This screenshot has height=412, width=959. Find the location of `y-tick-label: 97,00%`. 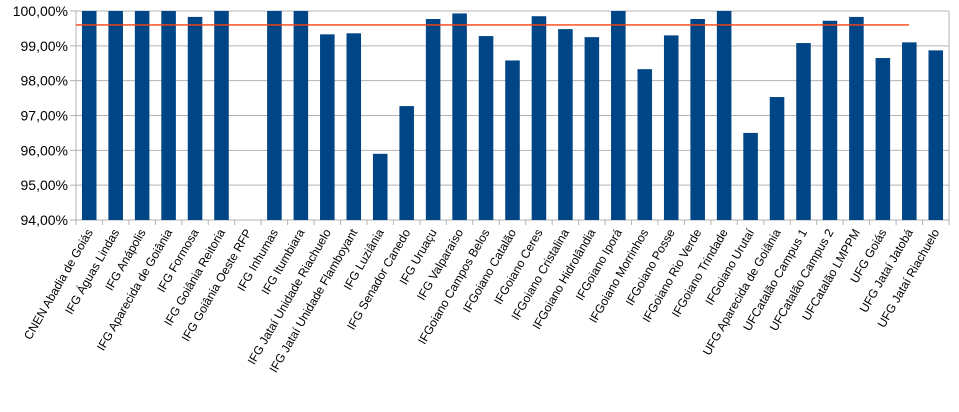

y-tick-label: 97,00% is located at coordinates (44, 116).